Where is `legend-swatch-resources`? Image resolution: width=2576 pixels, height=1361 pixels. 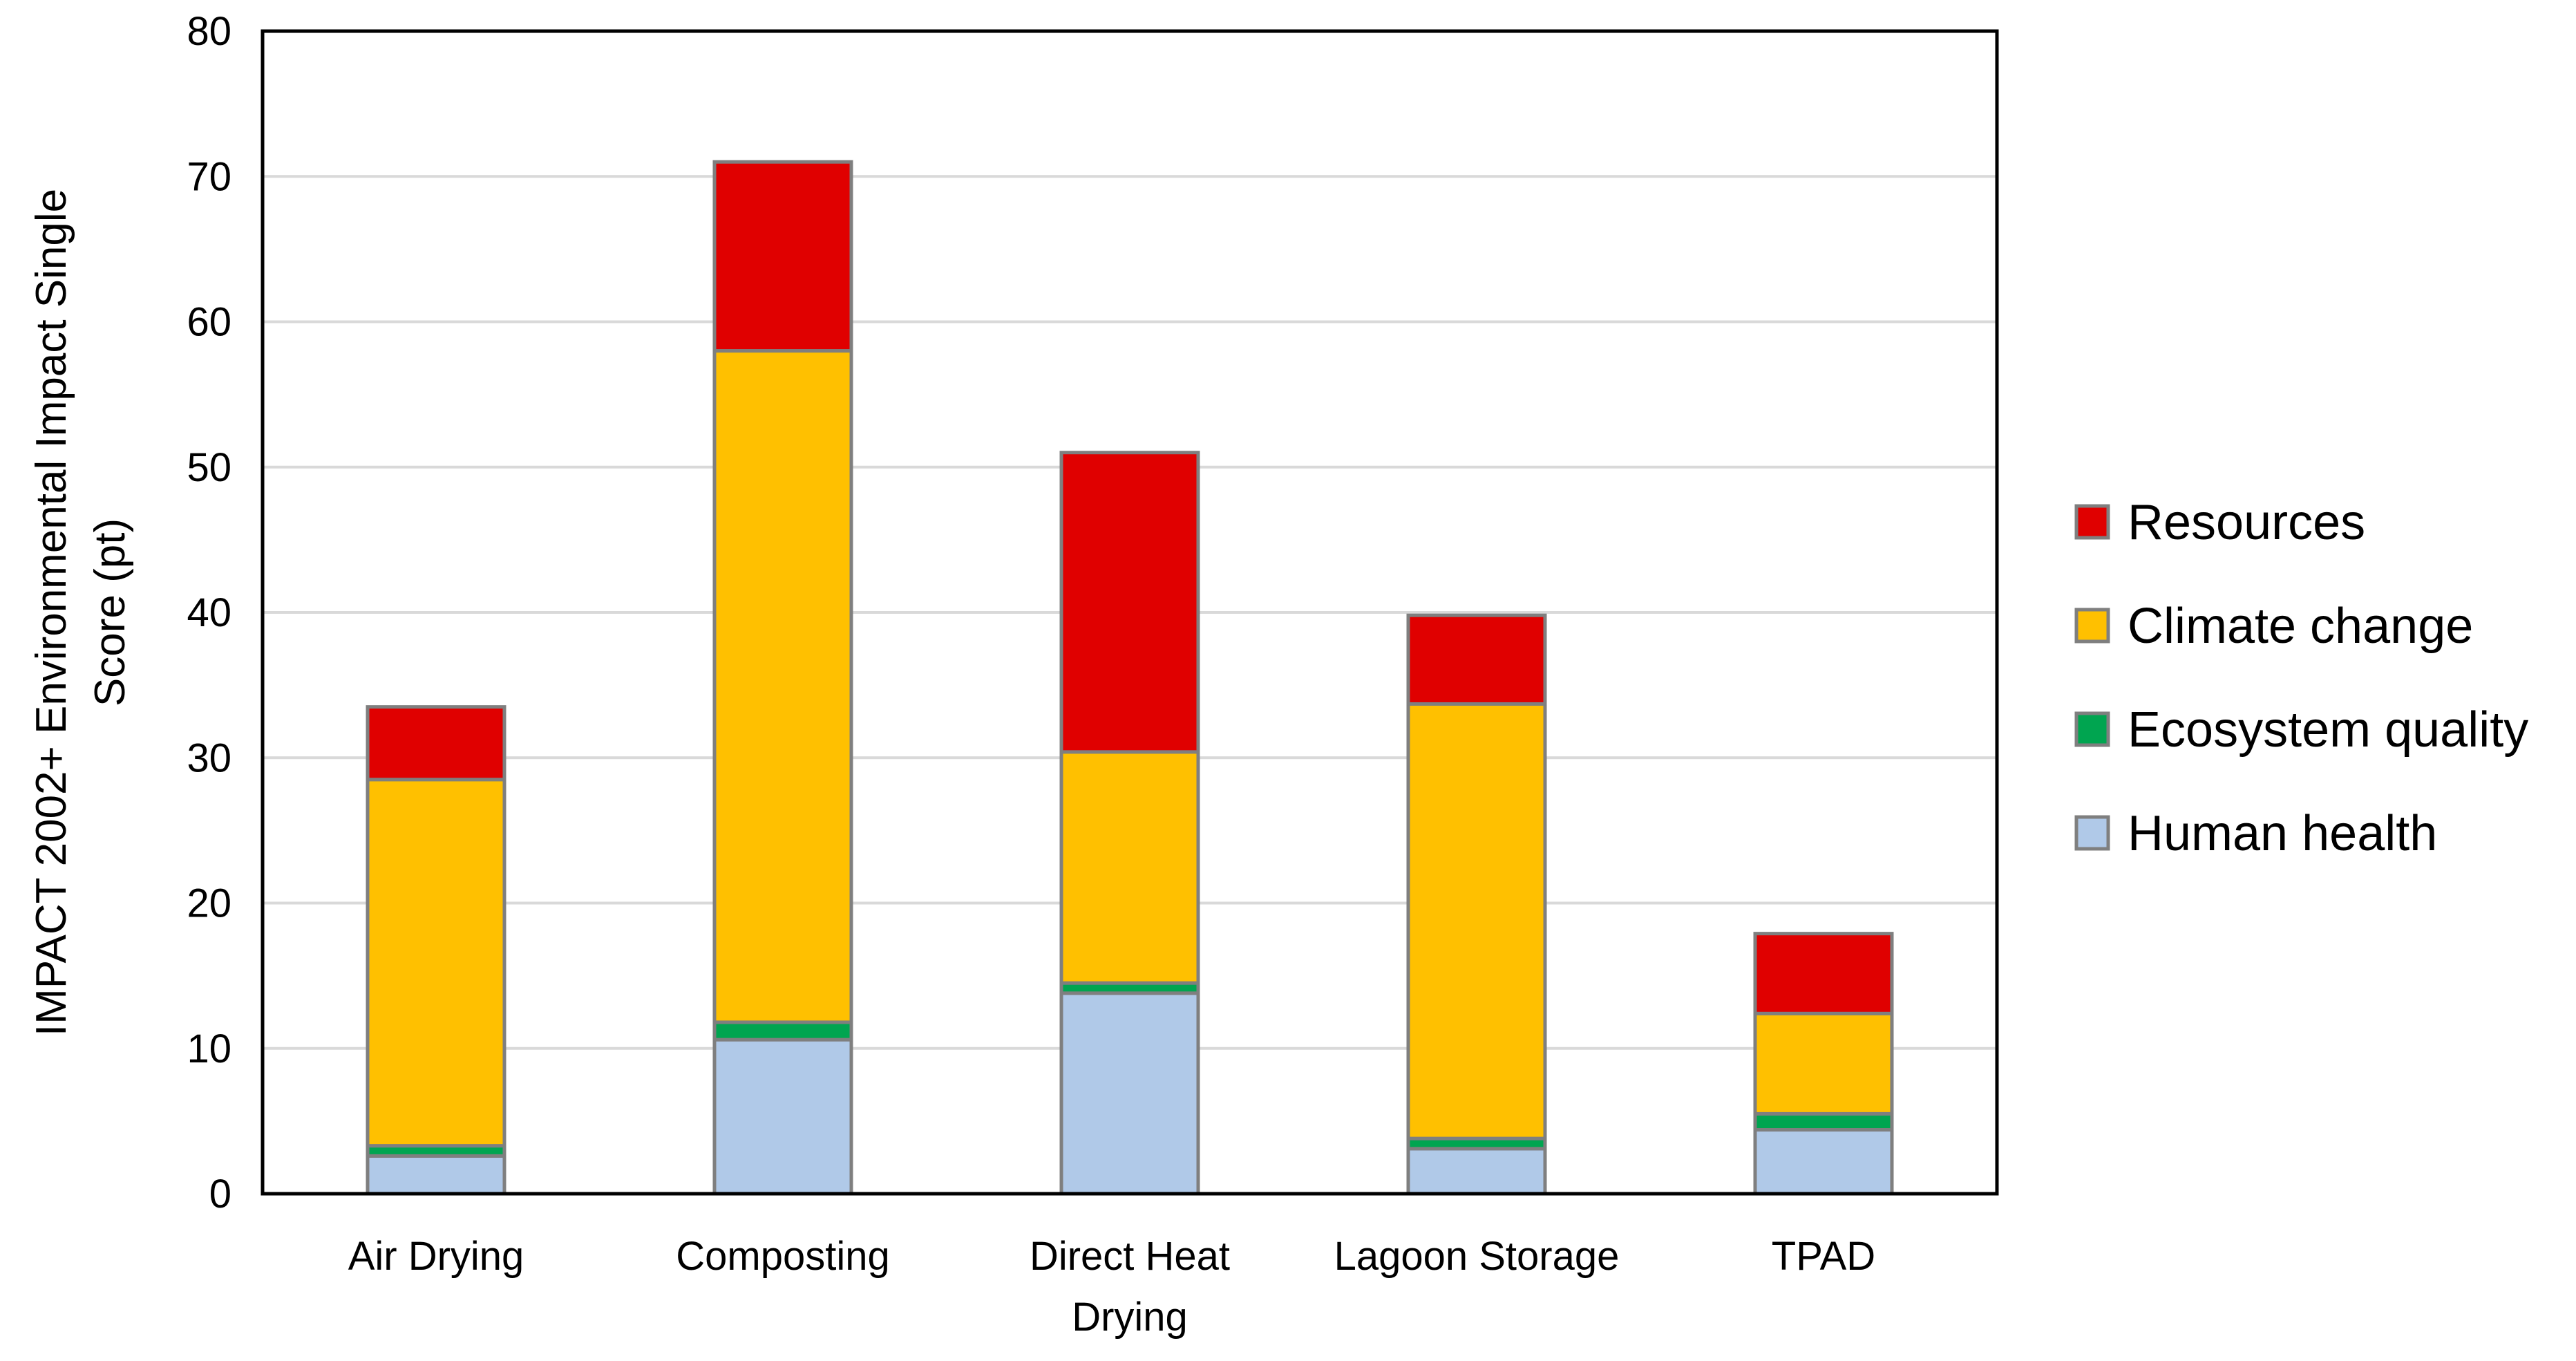 legend-swatch-resources is located at coordinates (2092, 522).